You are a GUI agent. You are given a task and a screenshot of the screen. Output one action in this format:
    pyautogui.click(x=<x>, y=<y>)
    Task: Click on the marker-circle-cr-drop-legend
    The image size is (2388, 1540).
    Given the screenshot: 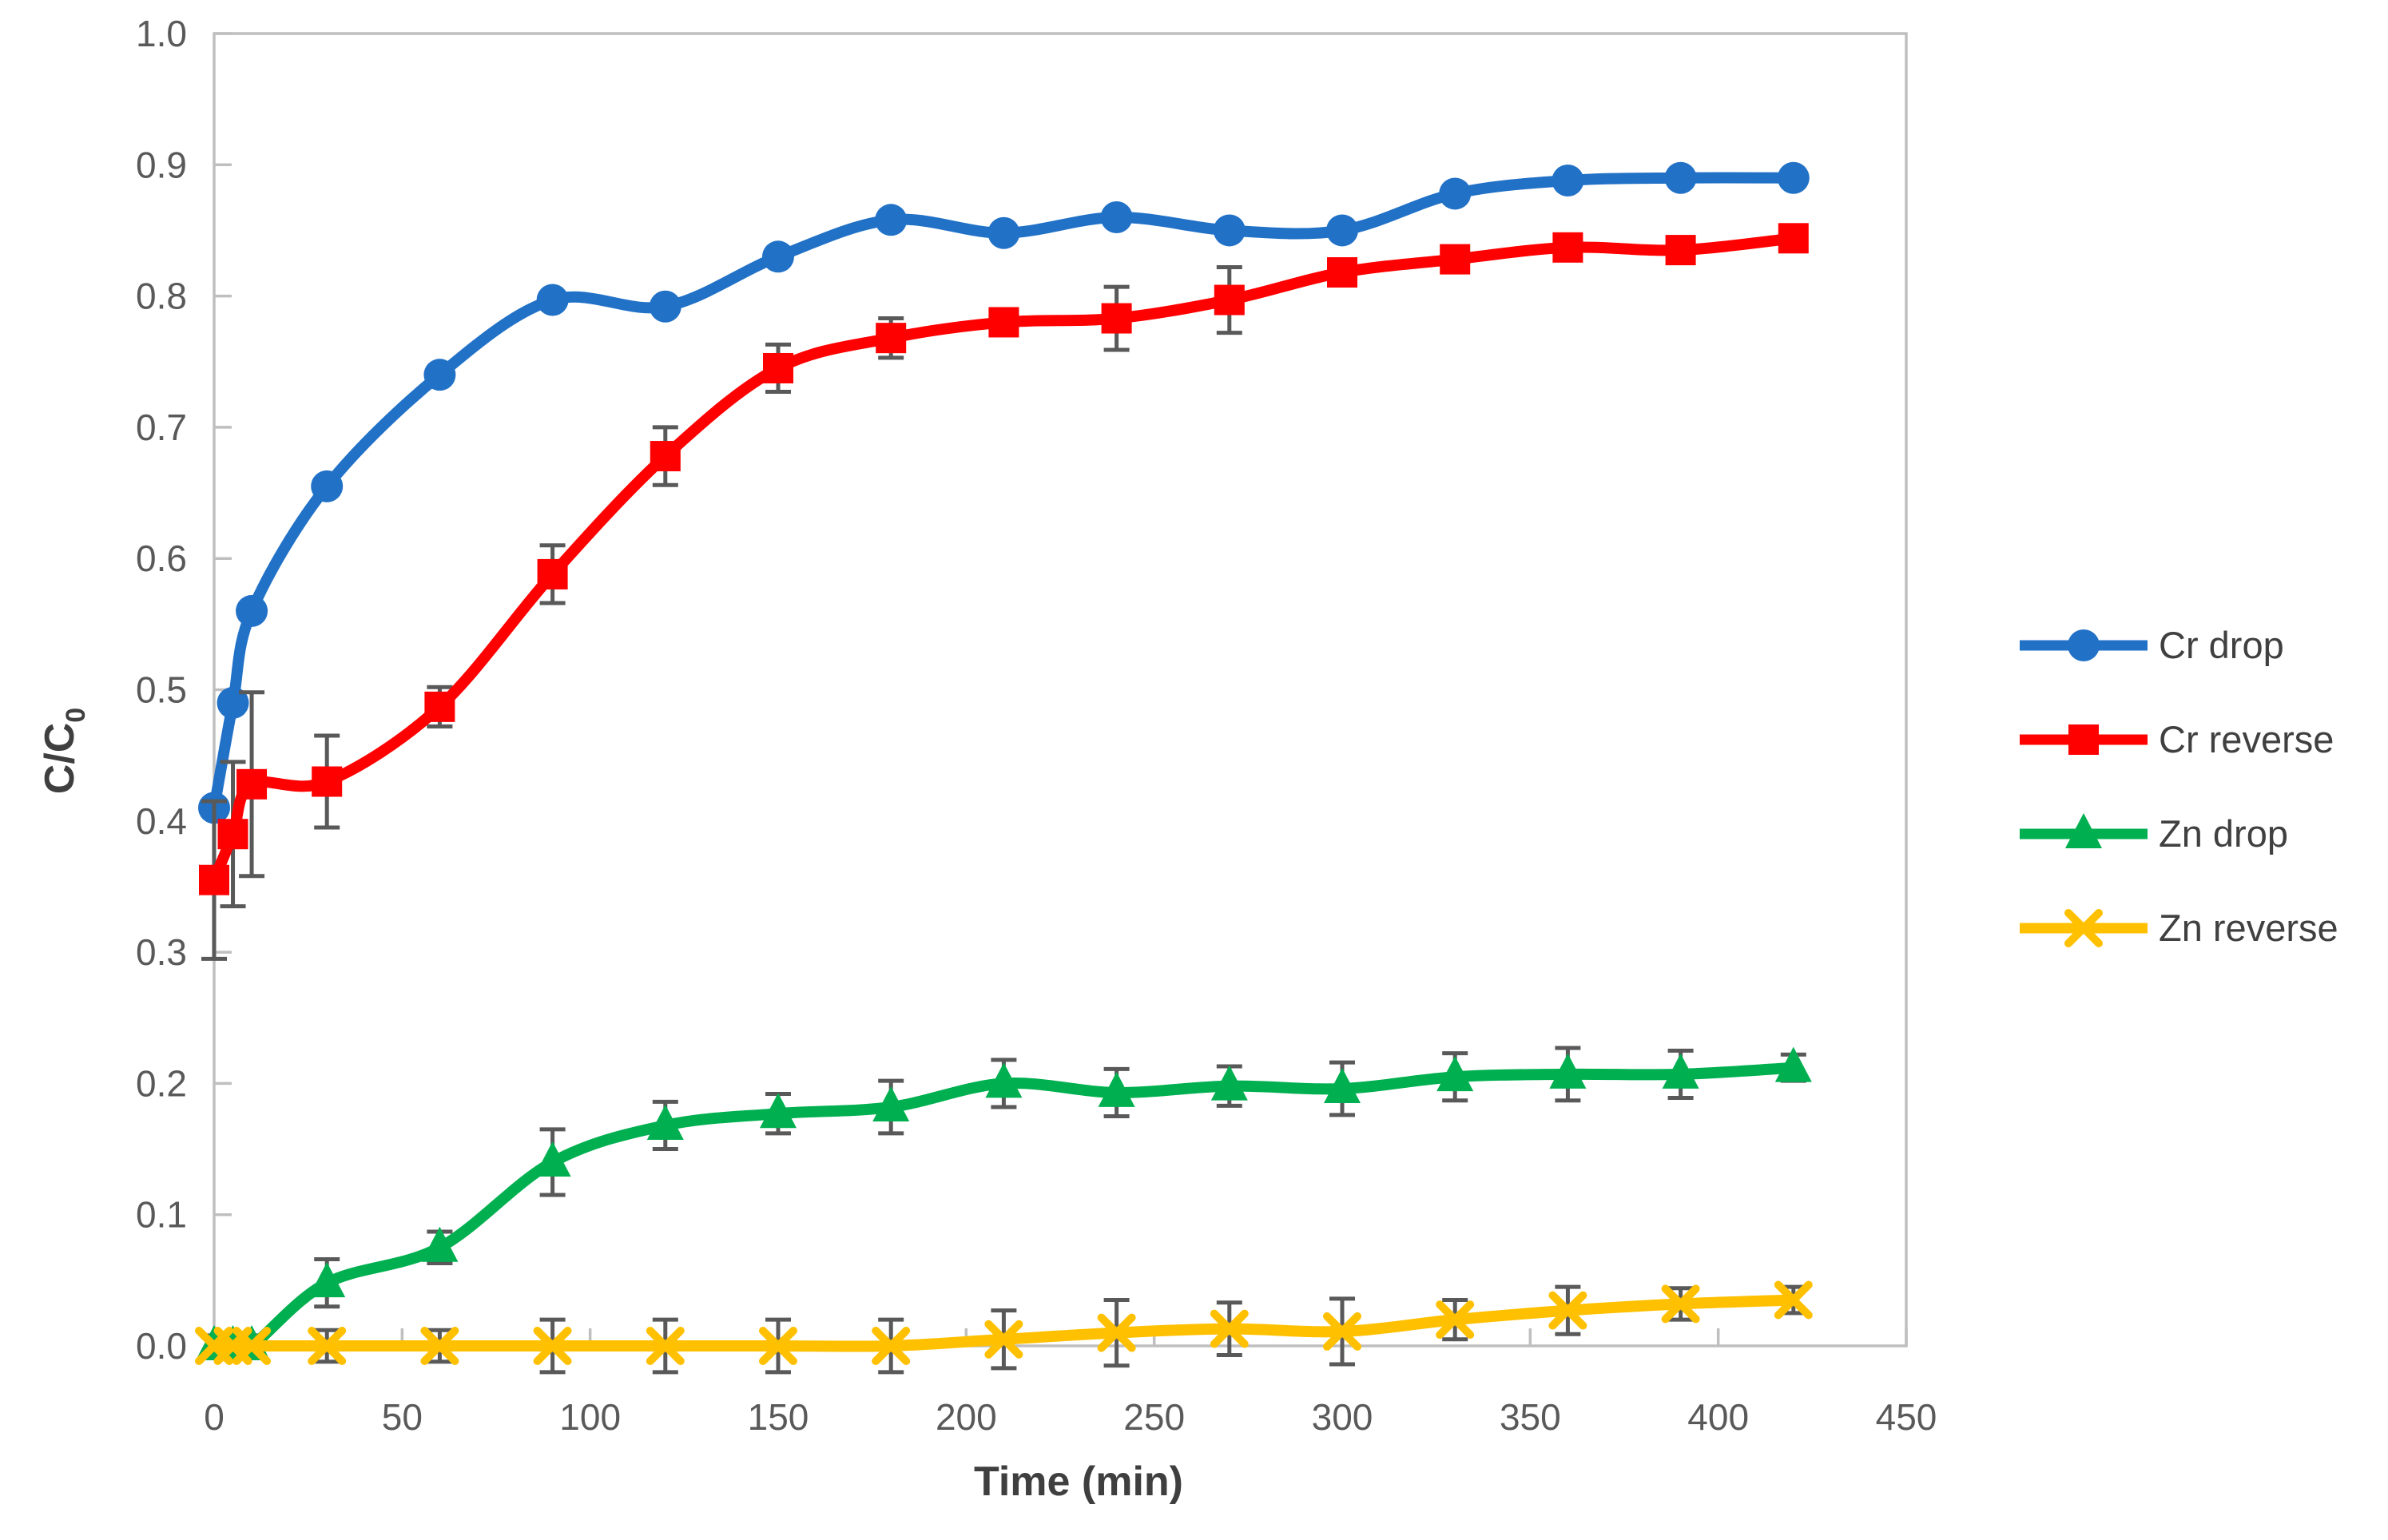 What is the action you would take?
    pyautogui.click(x=2084, y=645)
    